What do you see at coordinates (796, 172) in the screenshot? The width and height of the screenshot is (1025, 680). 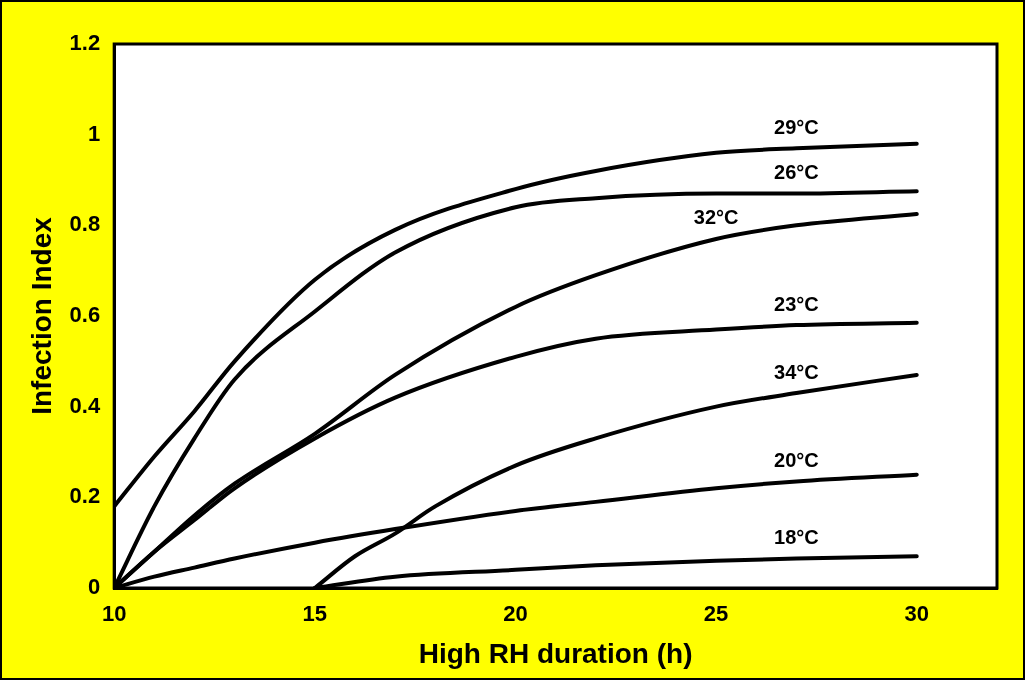 I see `series-label: 26°C` at bounding box center [796, 172].